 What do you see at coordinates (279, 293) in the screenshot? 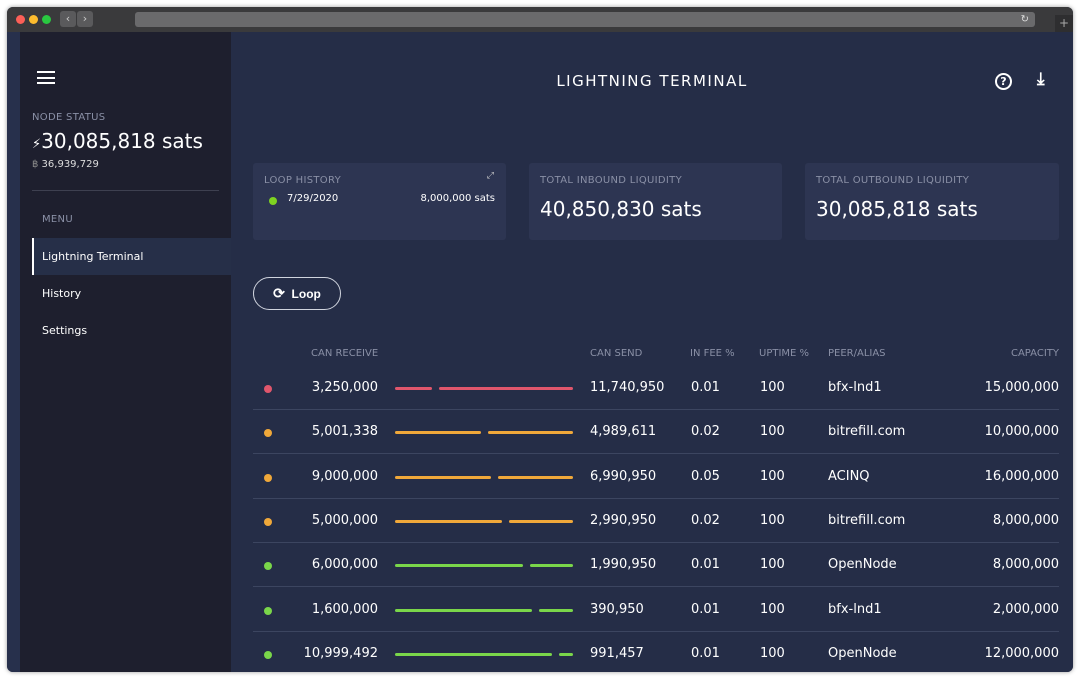
I see `refresh-icon: ⟳` at bounding box center [279, 293].